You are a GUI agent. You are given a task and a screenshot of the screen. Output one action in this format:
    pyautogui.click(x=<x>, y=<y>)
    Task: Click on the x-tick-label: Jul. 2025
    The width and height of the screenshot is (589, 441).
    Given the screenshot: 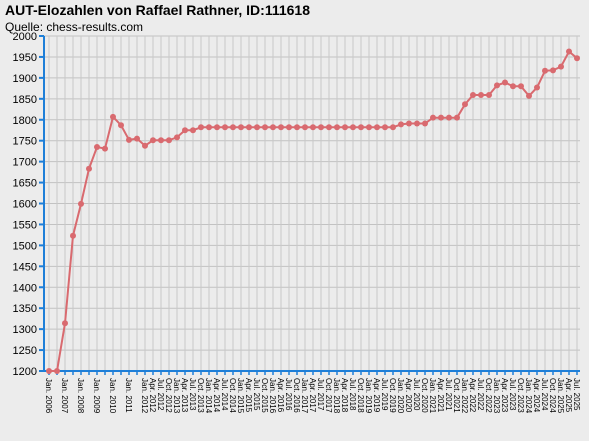 What is the action you would take?
    pyautogui.click(x=576, y=394)
    